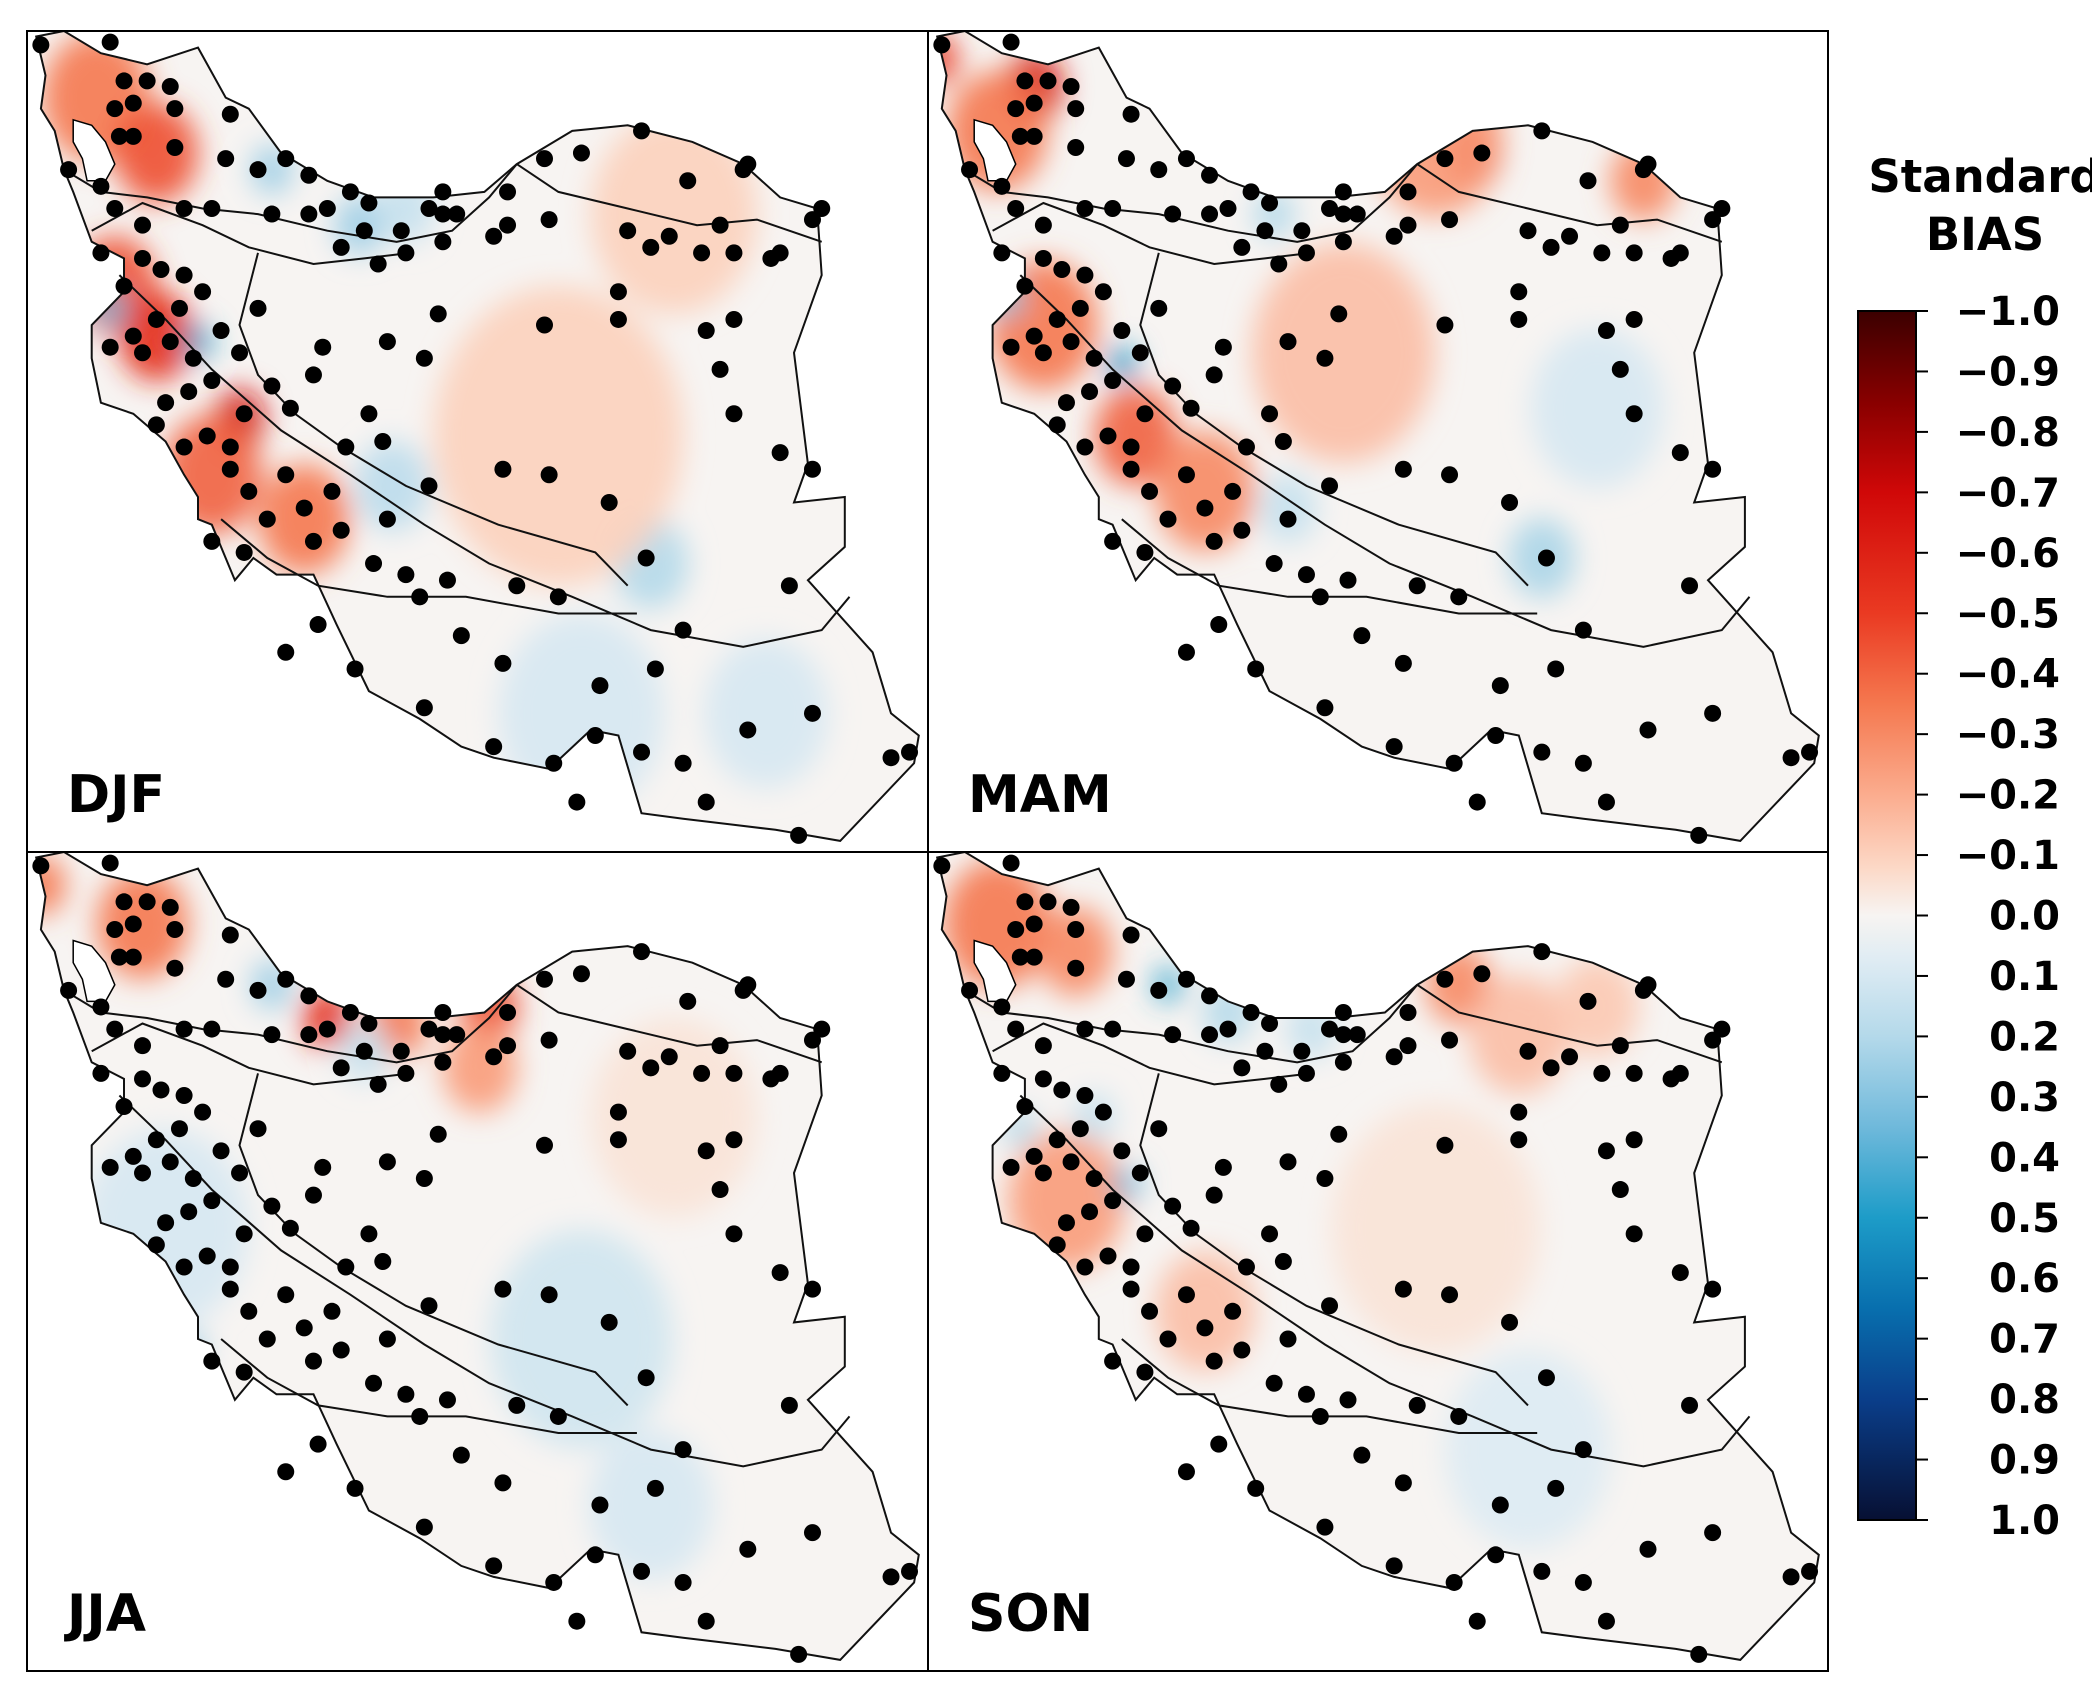 The height and width of the screenshot is (1700, 2092). Describe the element at coordinates (1887, 915) in the screenshot. I see `colorbar-gradient` at that location.